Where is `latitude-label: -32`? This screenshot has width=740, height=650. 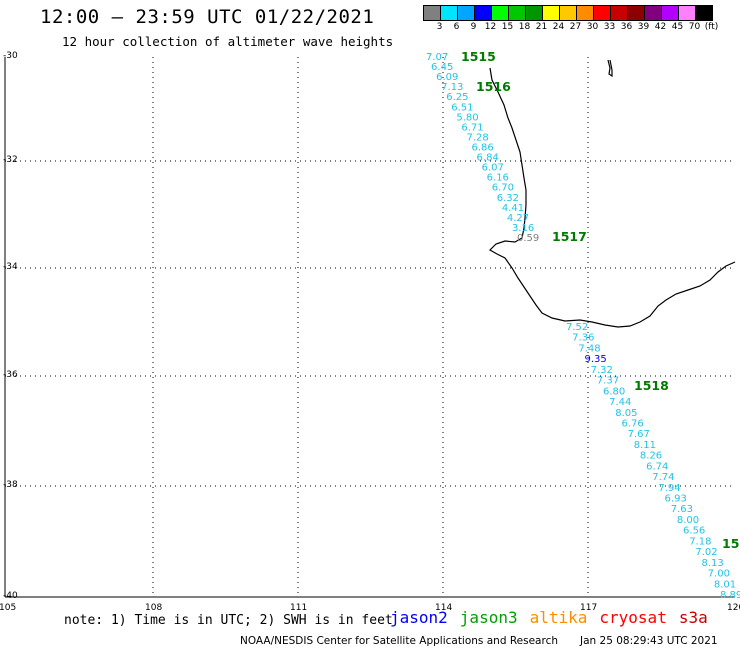 latitude-label: -32 is located at coordinates (10, 160).